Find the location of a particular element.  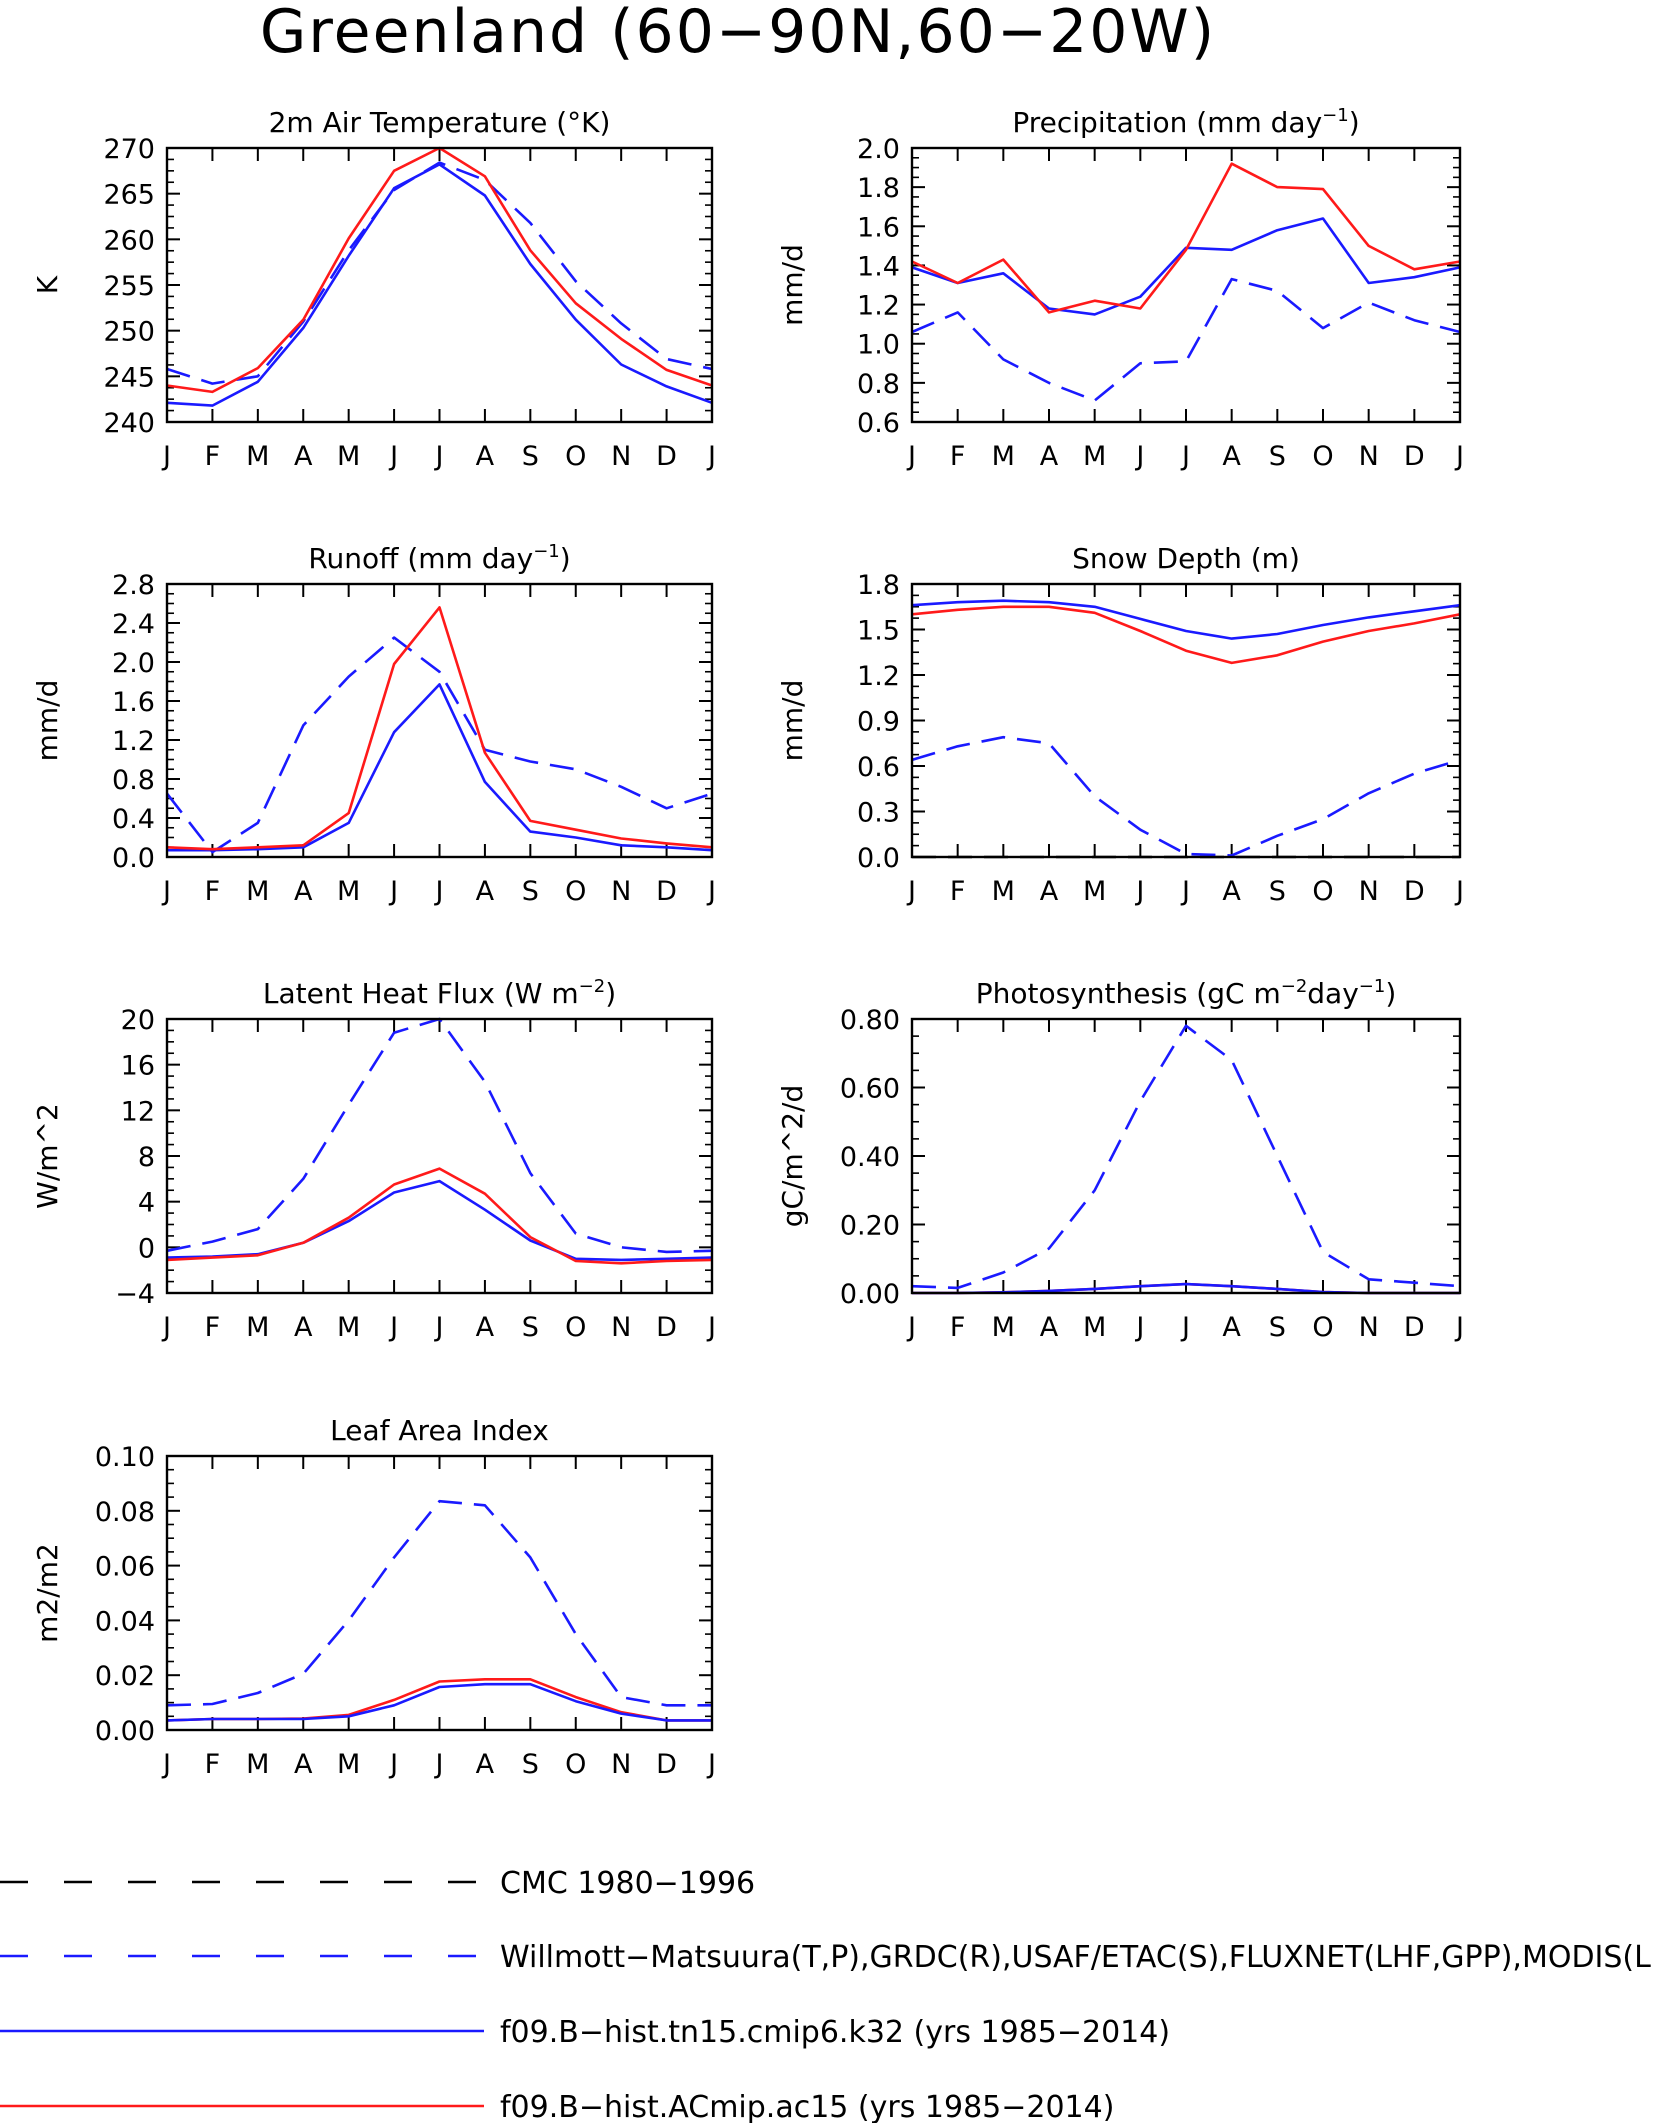

y-tick-label: 4 is located at coordinates (146, 1203).